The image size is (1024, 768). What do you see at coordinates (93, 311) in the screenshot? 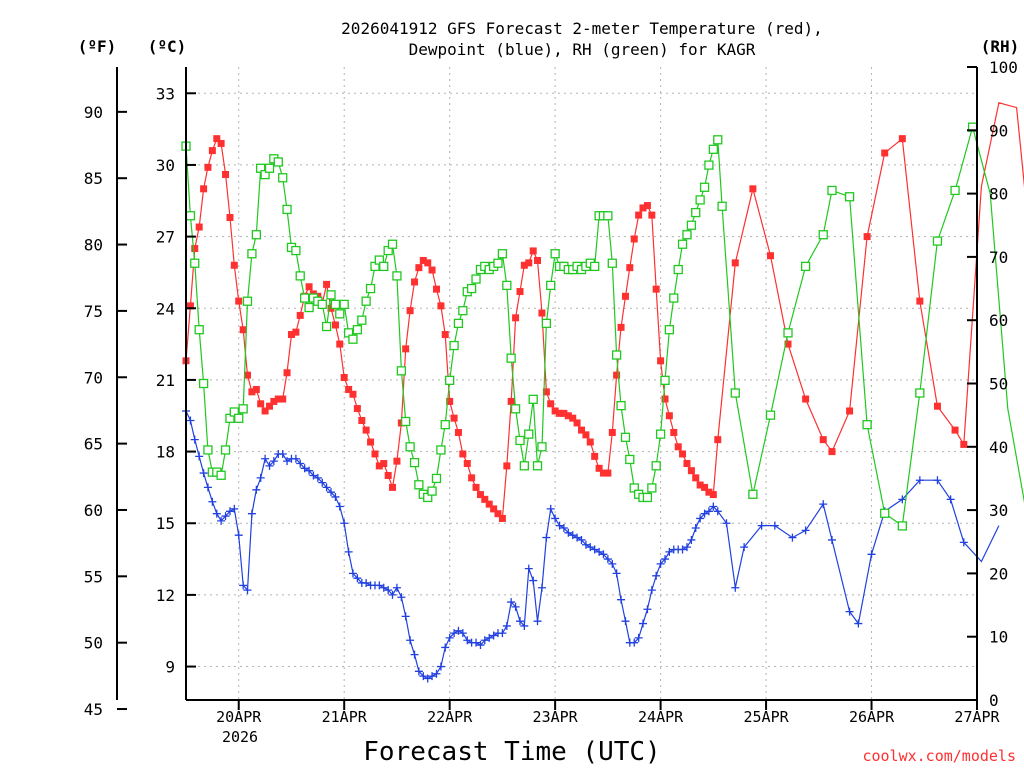
I see `fahrenheit-tick-label: 75` at bounding box center [93, 311].